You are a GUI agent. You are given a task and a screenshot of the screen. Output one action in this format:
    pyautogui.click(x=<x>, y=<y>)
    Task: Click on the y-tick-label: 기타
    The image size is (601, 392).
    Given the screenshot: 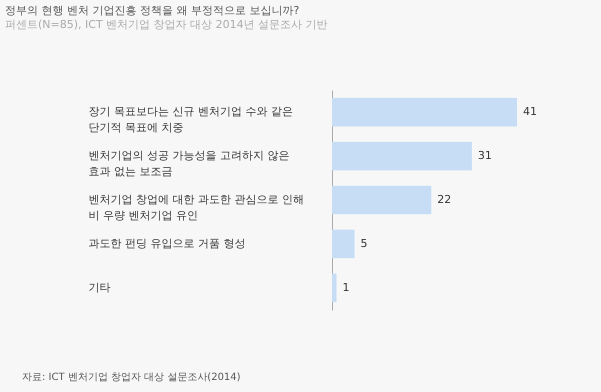 What is the action you would take?
    pyautogui.click(x=99, y=287)
    